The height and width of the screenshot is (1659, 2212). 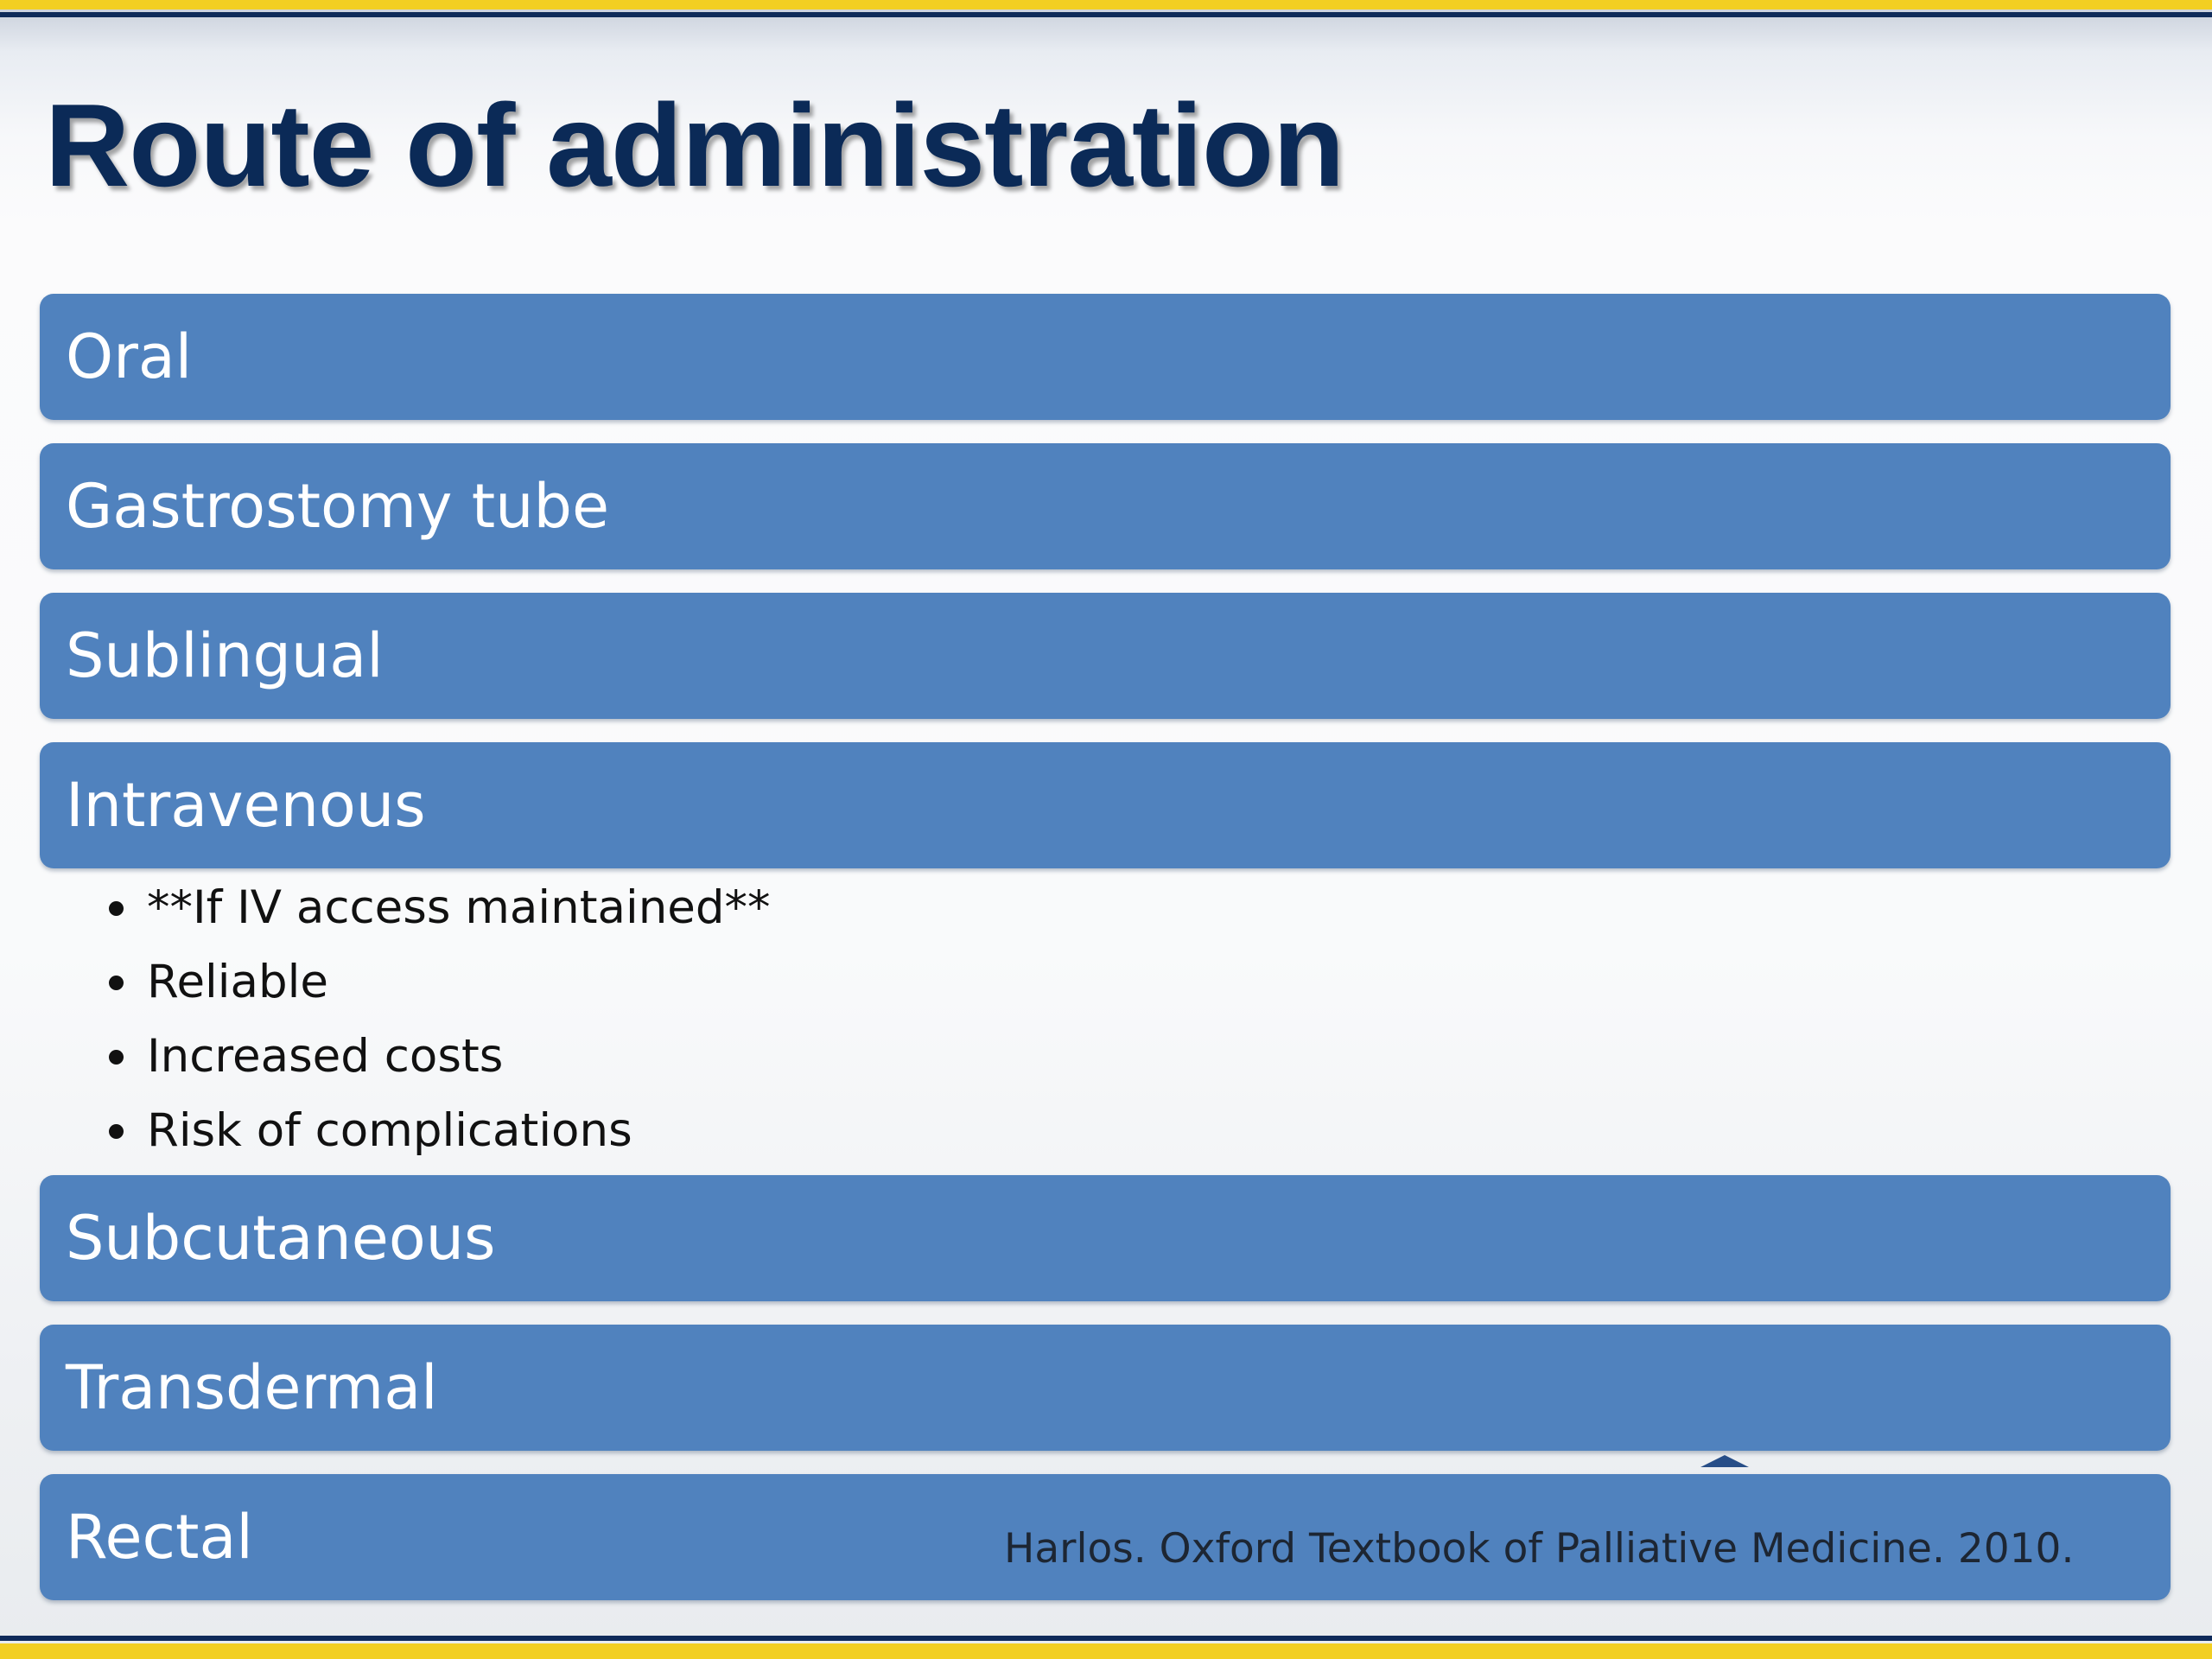 What do you see at coordinates (252, 1387) in the screenshot?
I see `route-label-transdermal: Transdermal` at bounding box center [252, 1387].